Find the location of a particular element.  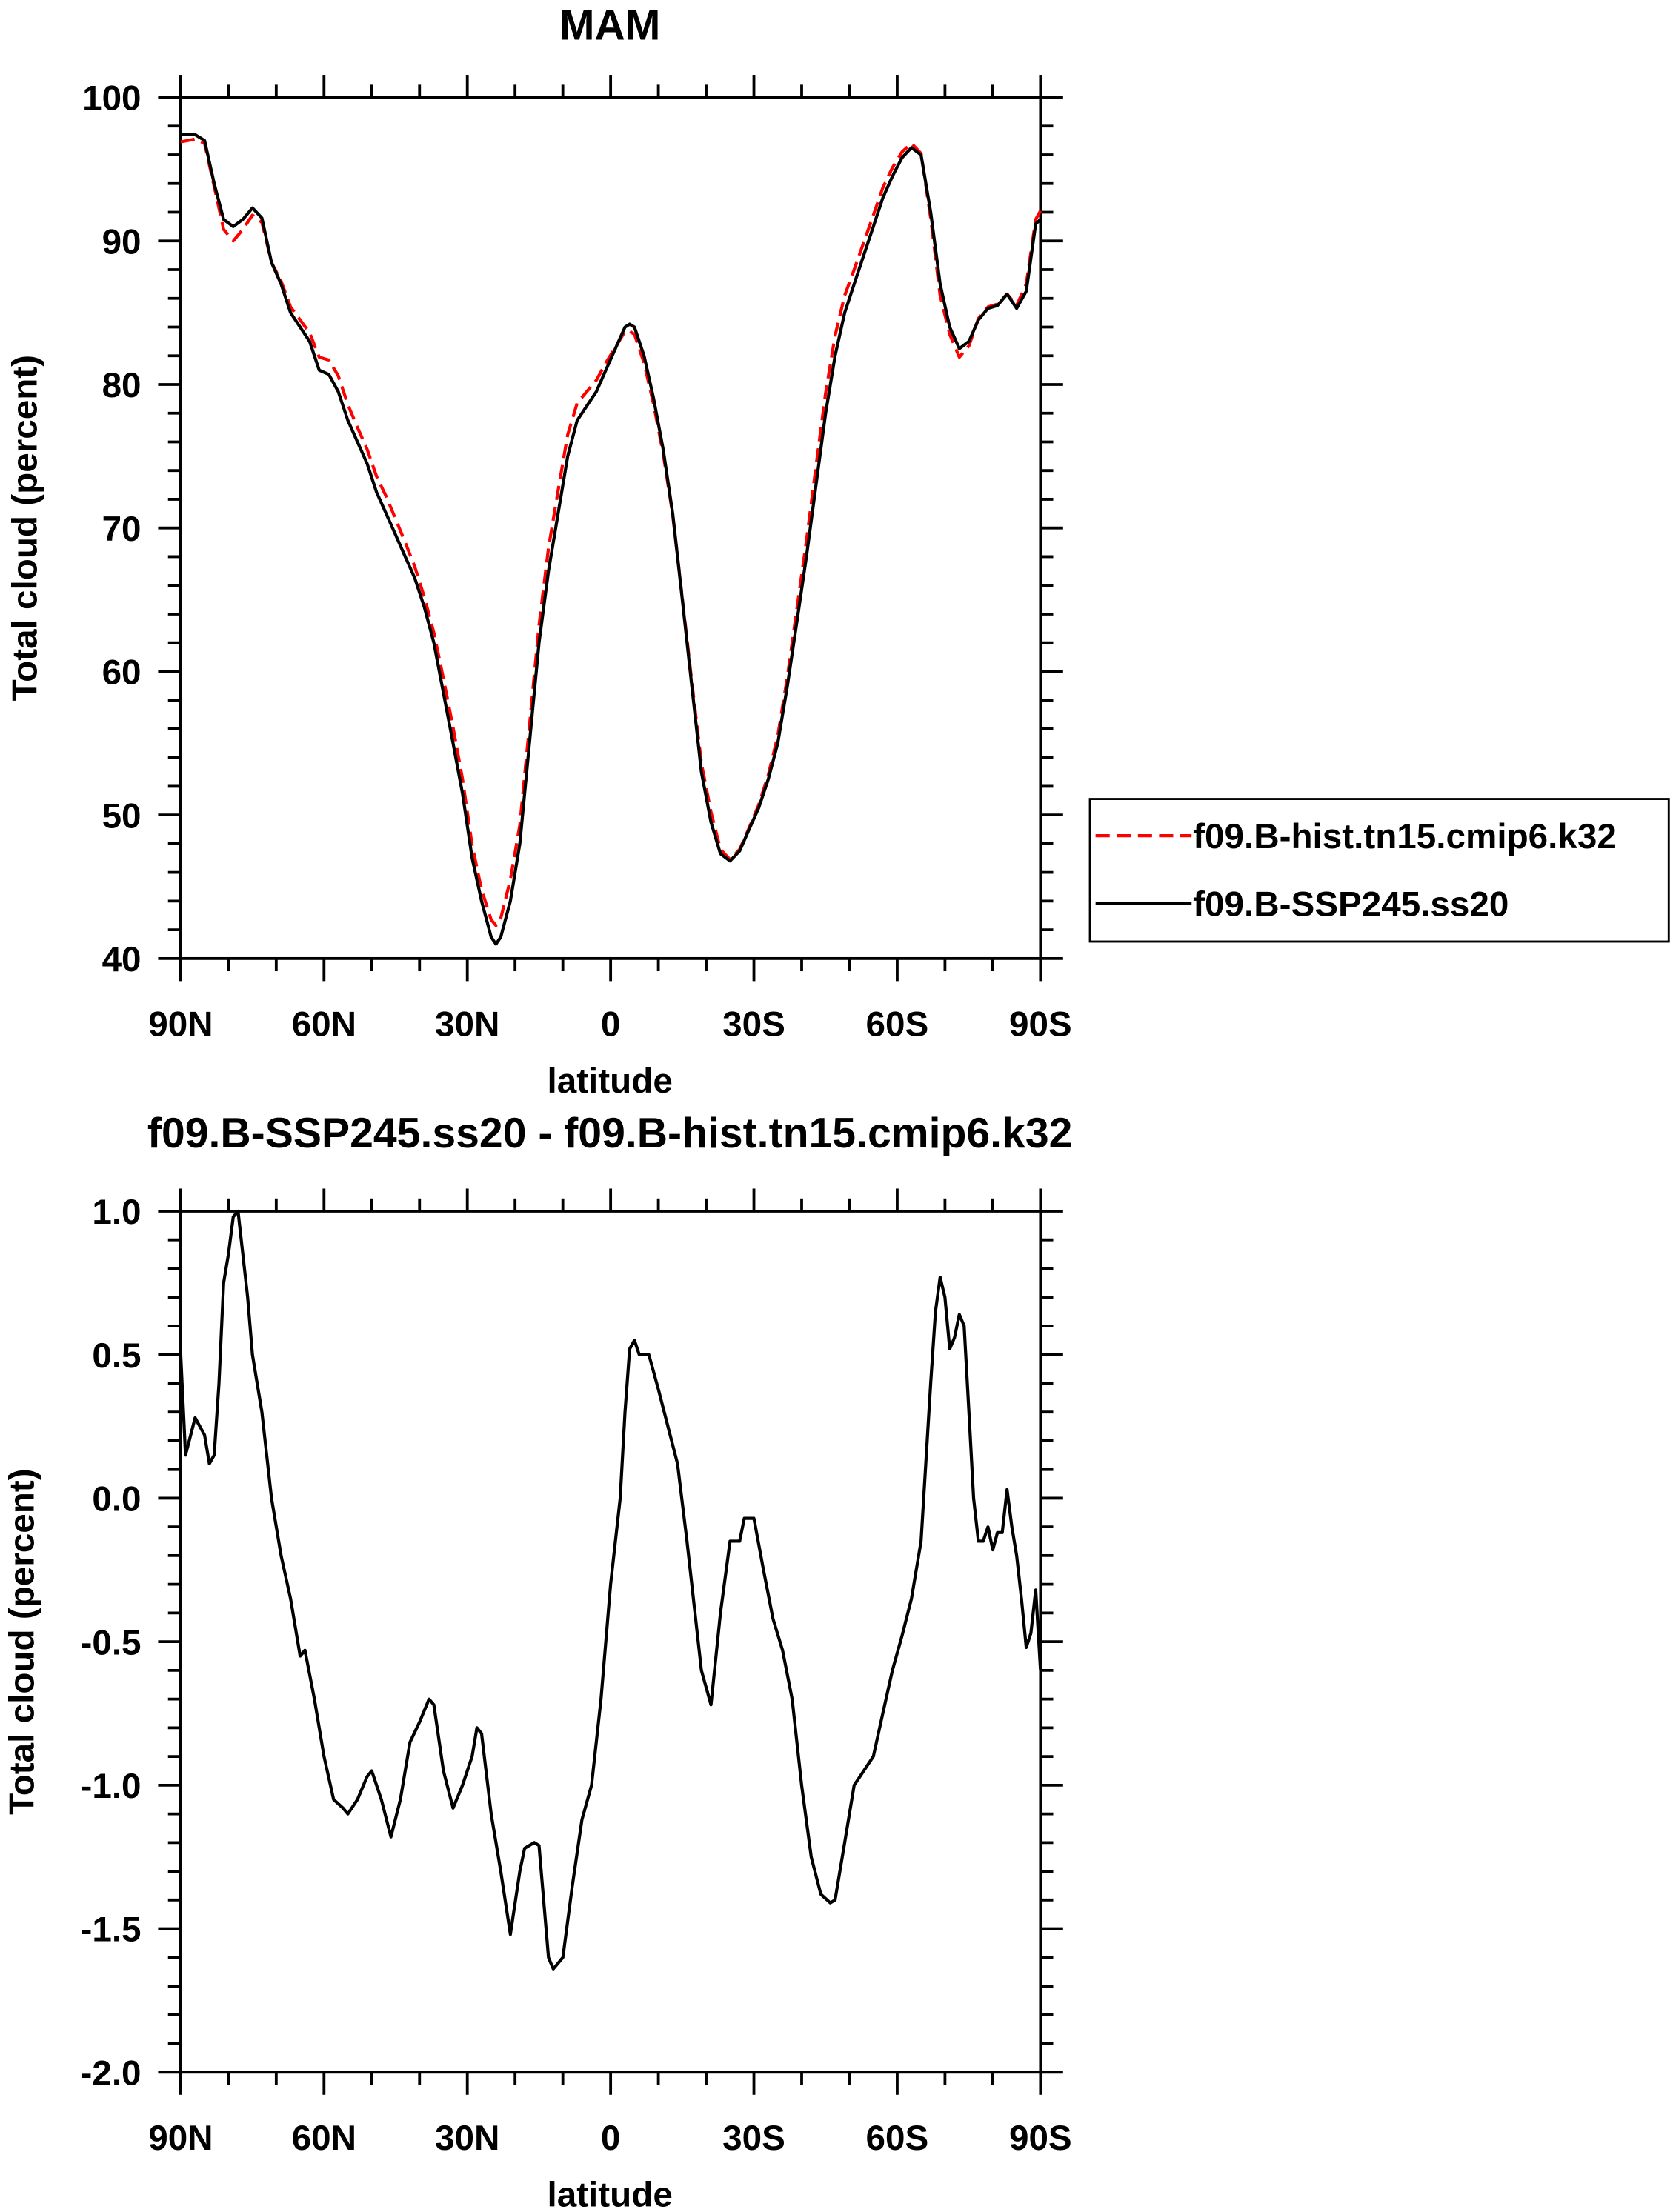

y-tick-label: -1.5 is located at coordinates (110, 1930).